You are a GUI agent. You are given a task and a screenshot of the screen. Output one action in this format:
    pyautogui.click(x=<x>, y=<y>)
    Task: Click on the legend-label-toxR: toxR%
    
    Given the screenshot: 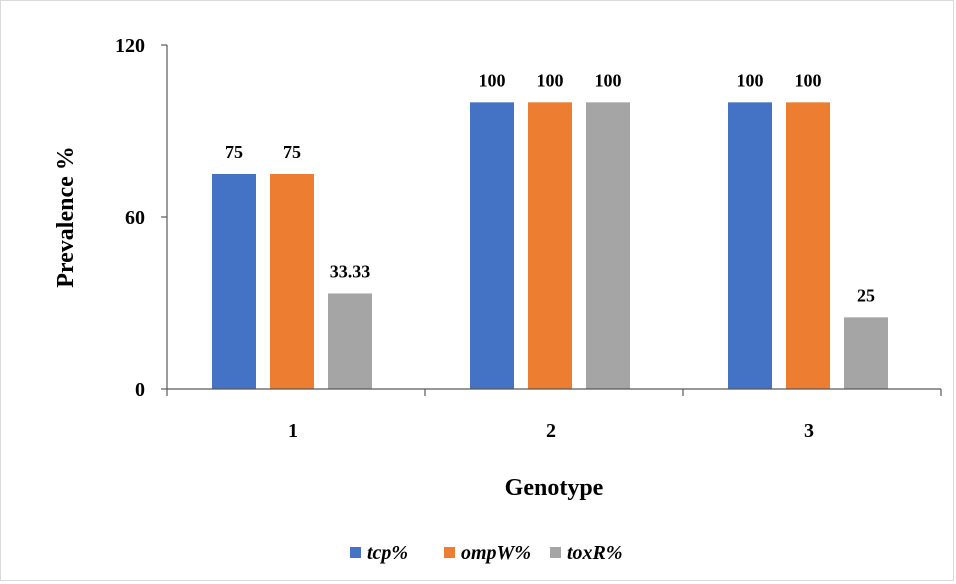 What is the action you would take?
    pyautogui.click(x=595, y=553)
    